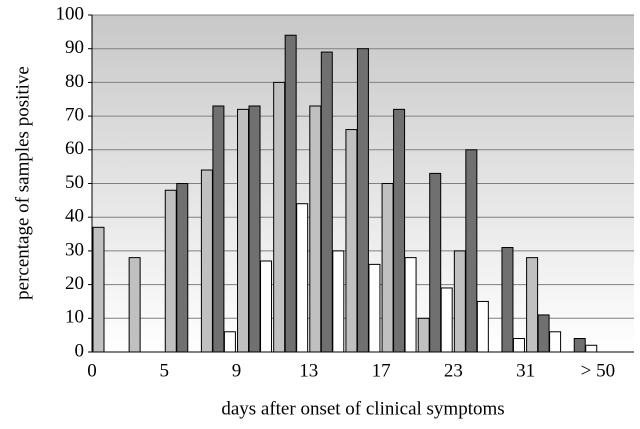  Describe the element at coordinates (74, 317) in the screenshot. I see `y-tick-label: 10` at that location.